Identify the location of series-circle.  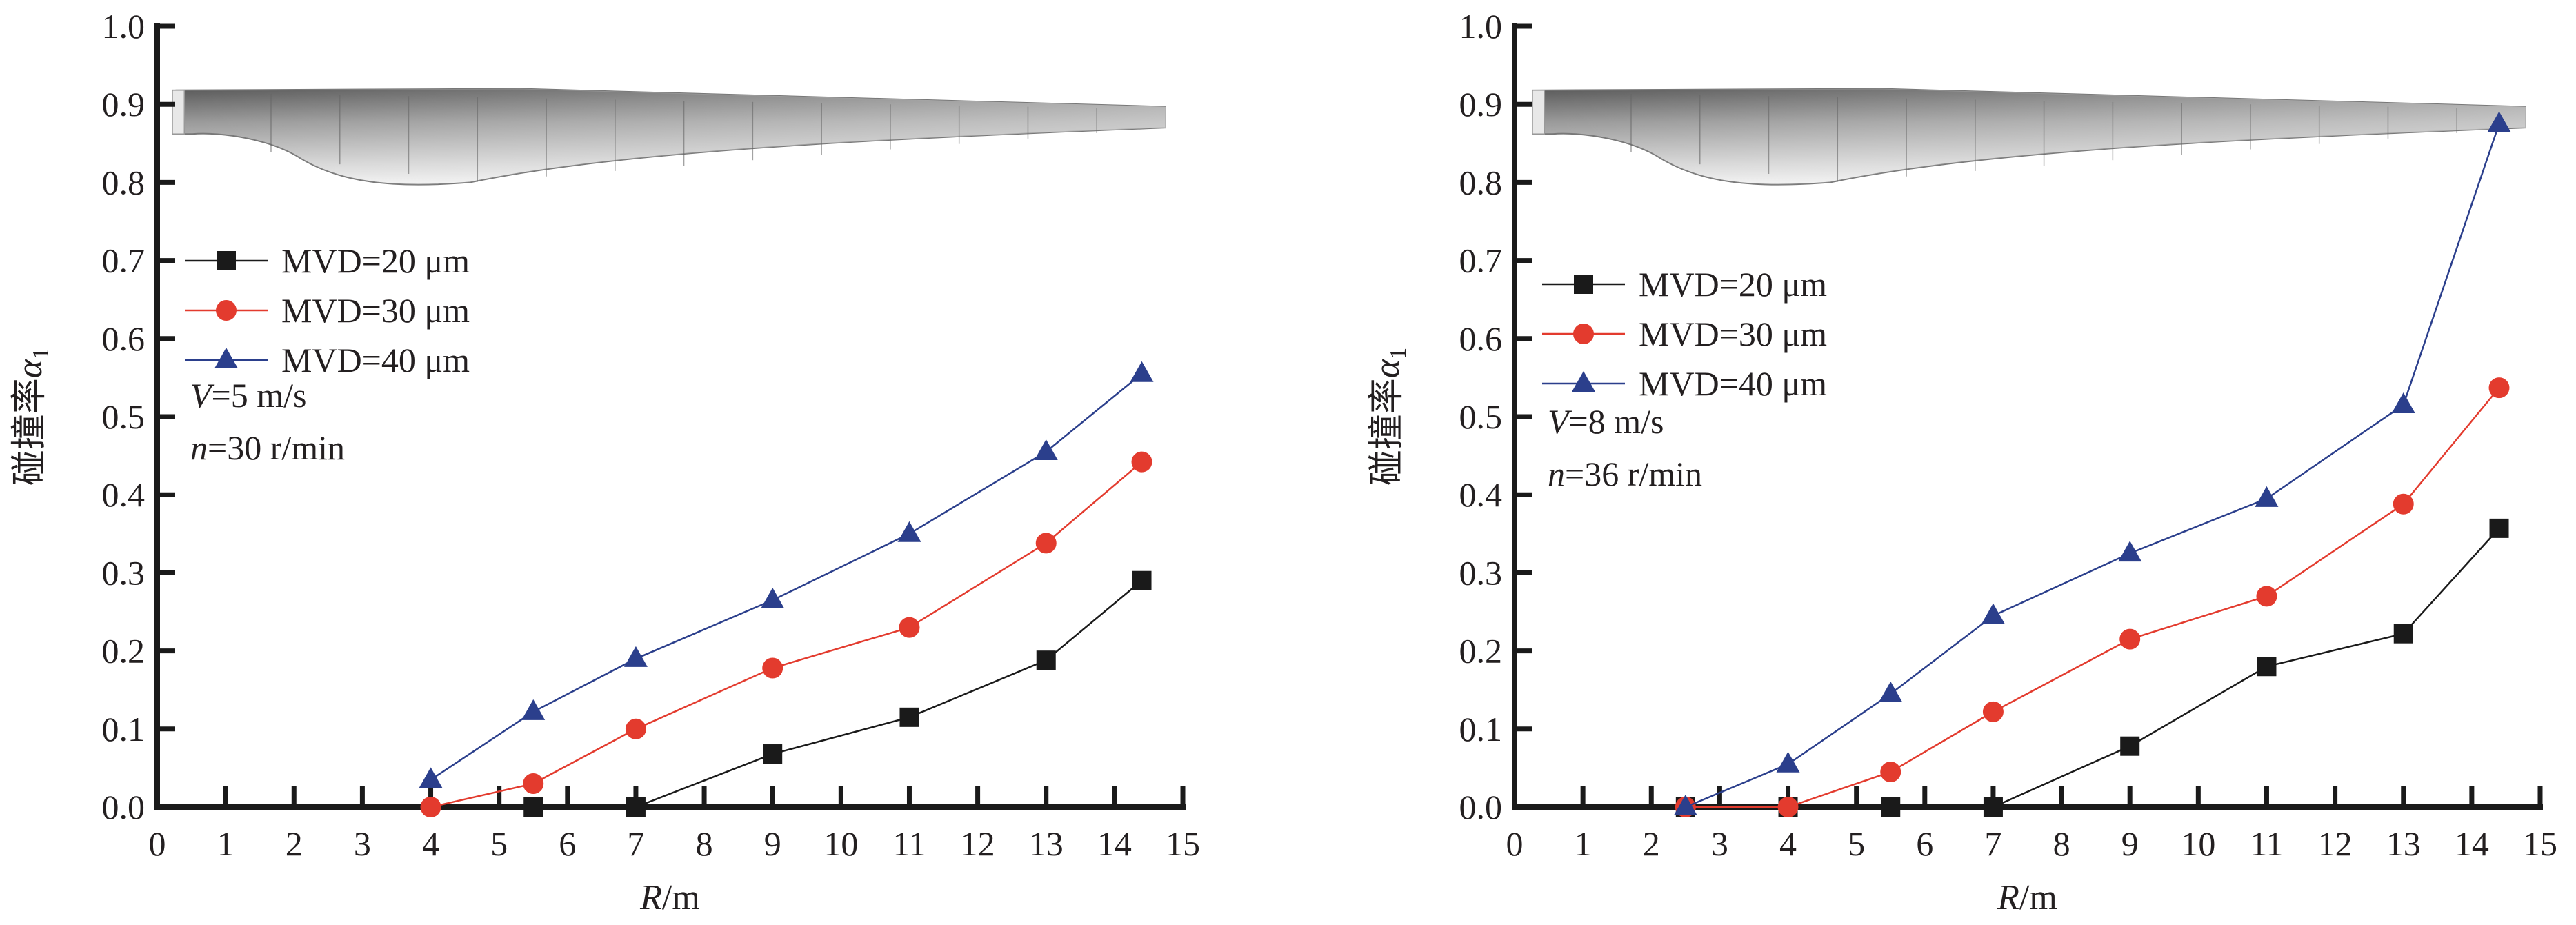
(786, 634).